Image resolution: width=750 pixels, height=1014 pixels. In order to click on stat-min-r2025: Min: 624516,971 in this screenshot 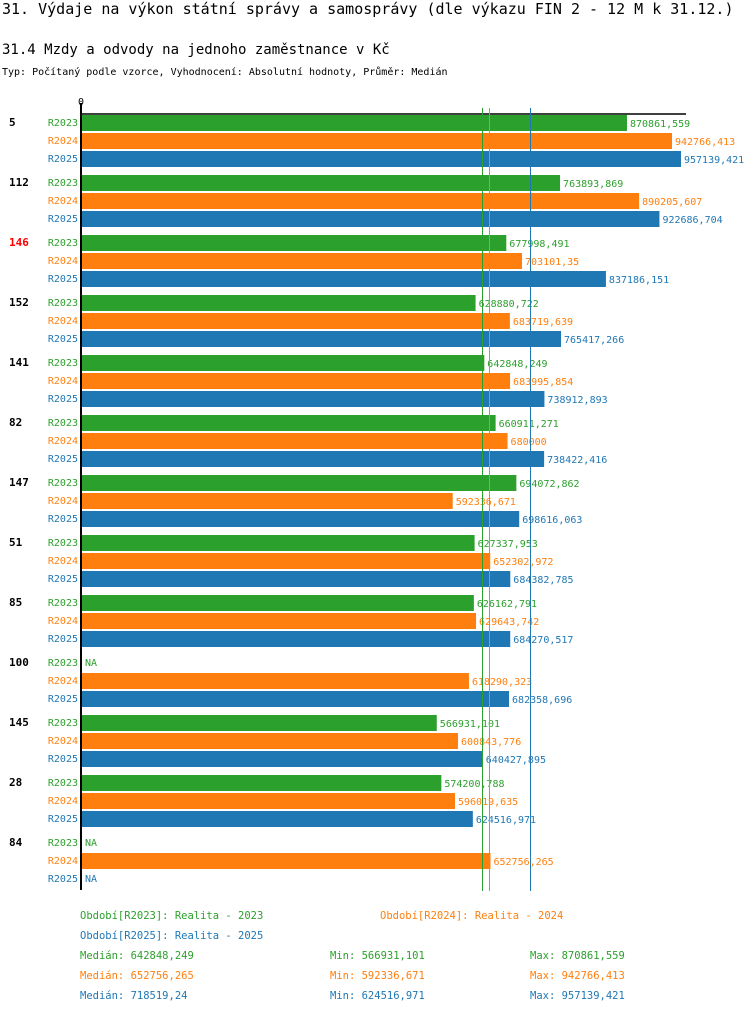, I will do `click(377, 996)`.